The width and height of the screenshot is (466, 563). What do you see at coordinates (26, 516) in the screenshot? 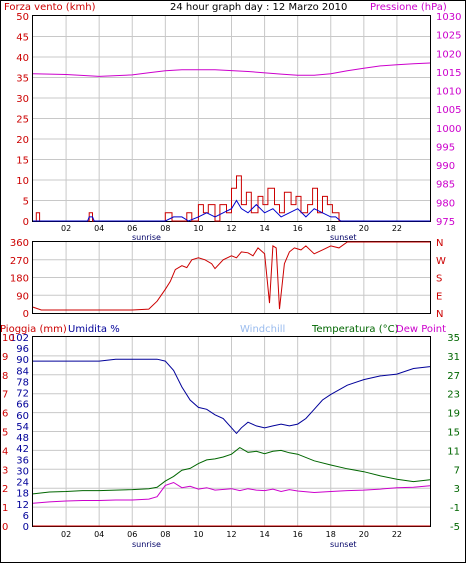
I see `humidity-axis-tick-label: 6` at bounding box center [26, 516].